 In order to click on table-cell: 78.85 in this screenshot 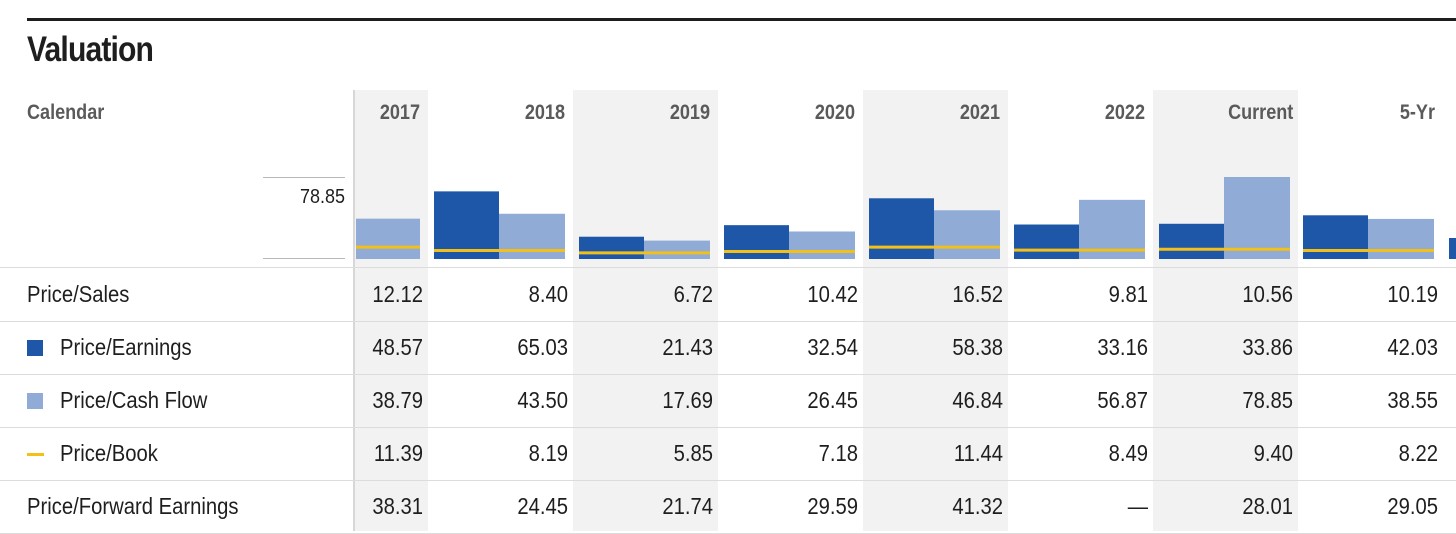, I will do `click(1267, 400)`.